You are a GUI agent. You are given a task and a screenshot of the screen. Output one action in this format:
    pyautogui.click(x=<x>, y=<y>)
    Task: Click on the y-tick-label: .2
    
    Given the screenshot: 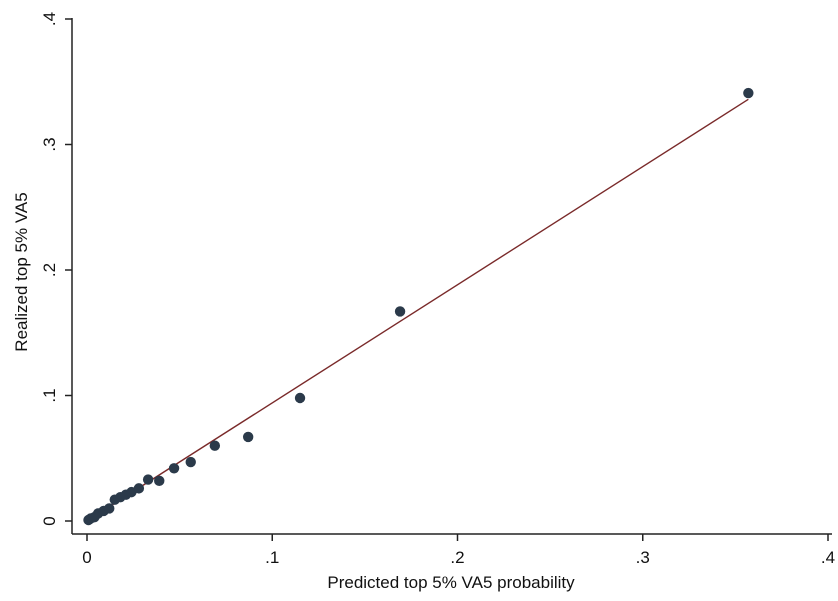 What is the action you would take?
    pyautogui.click(x=49, y=270)
    